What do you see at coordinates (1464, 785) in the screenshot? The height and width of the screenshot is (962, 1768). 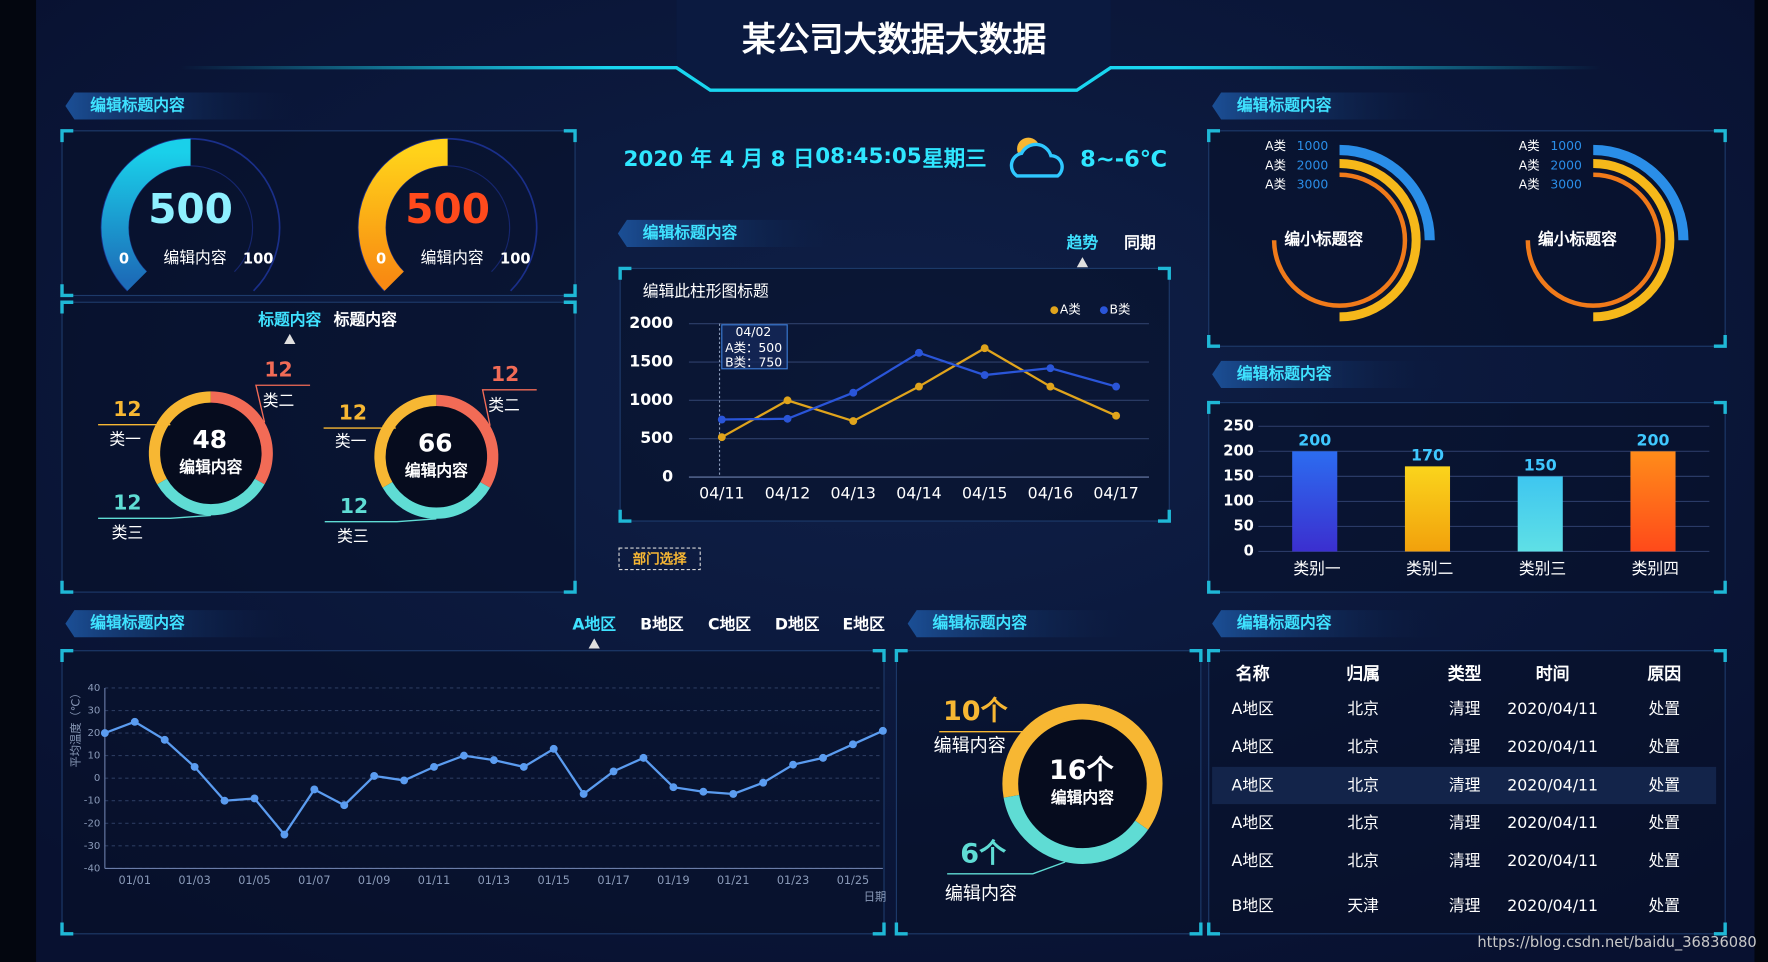 I see `selected-row` at bounding box center [1464, 785].